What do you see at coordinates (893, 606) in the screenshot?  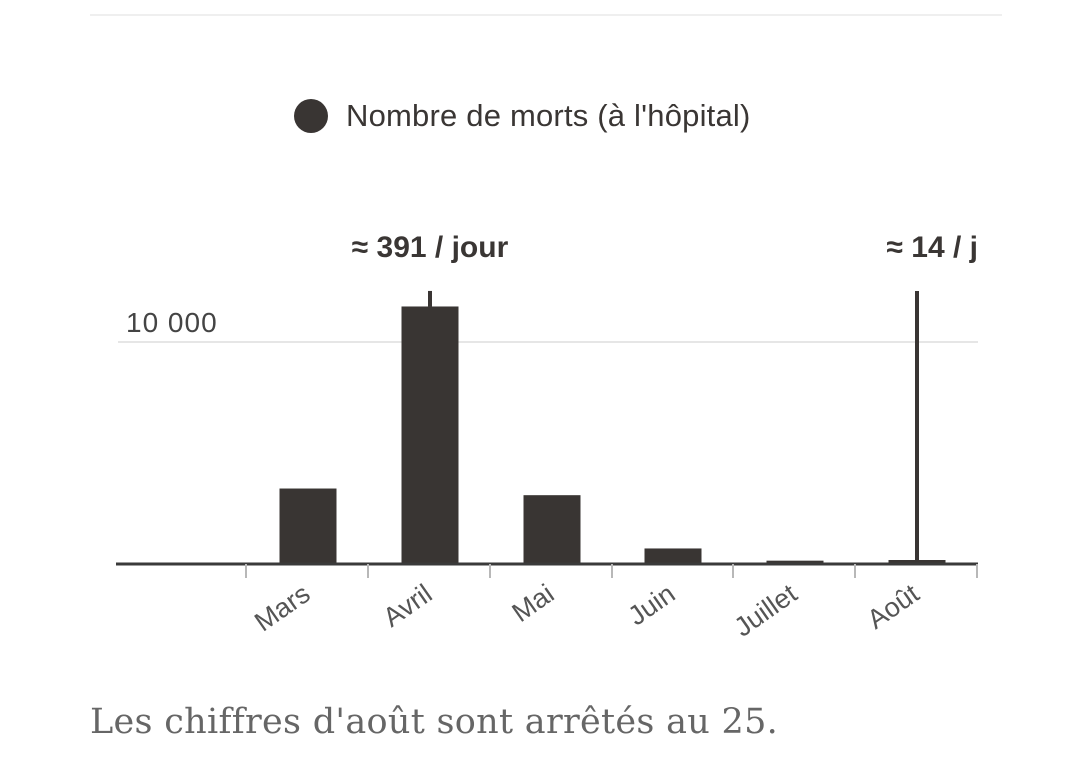 I see `x-tick-label: Août` at bounding box center [893, 606].